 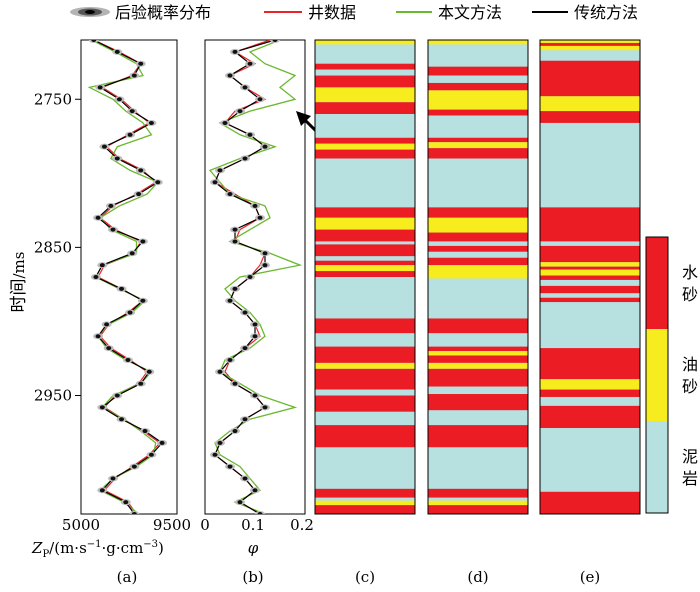 I want to click on panel-a-xtick-max: 9500, so click(x=172, y=525).